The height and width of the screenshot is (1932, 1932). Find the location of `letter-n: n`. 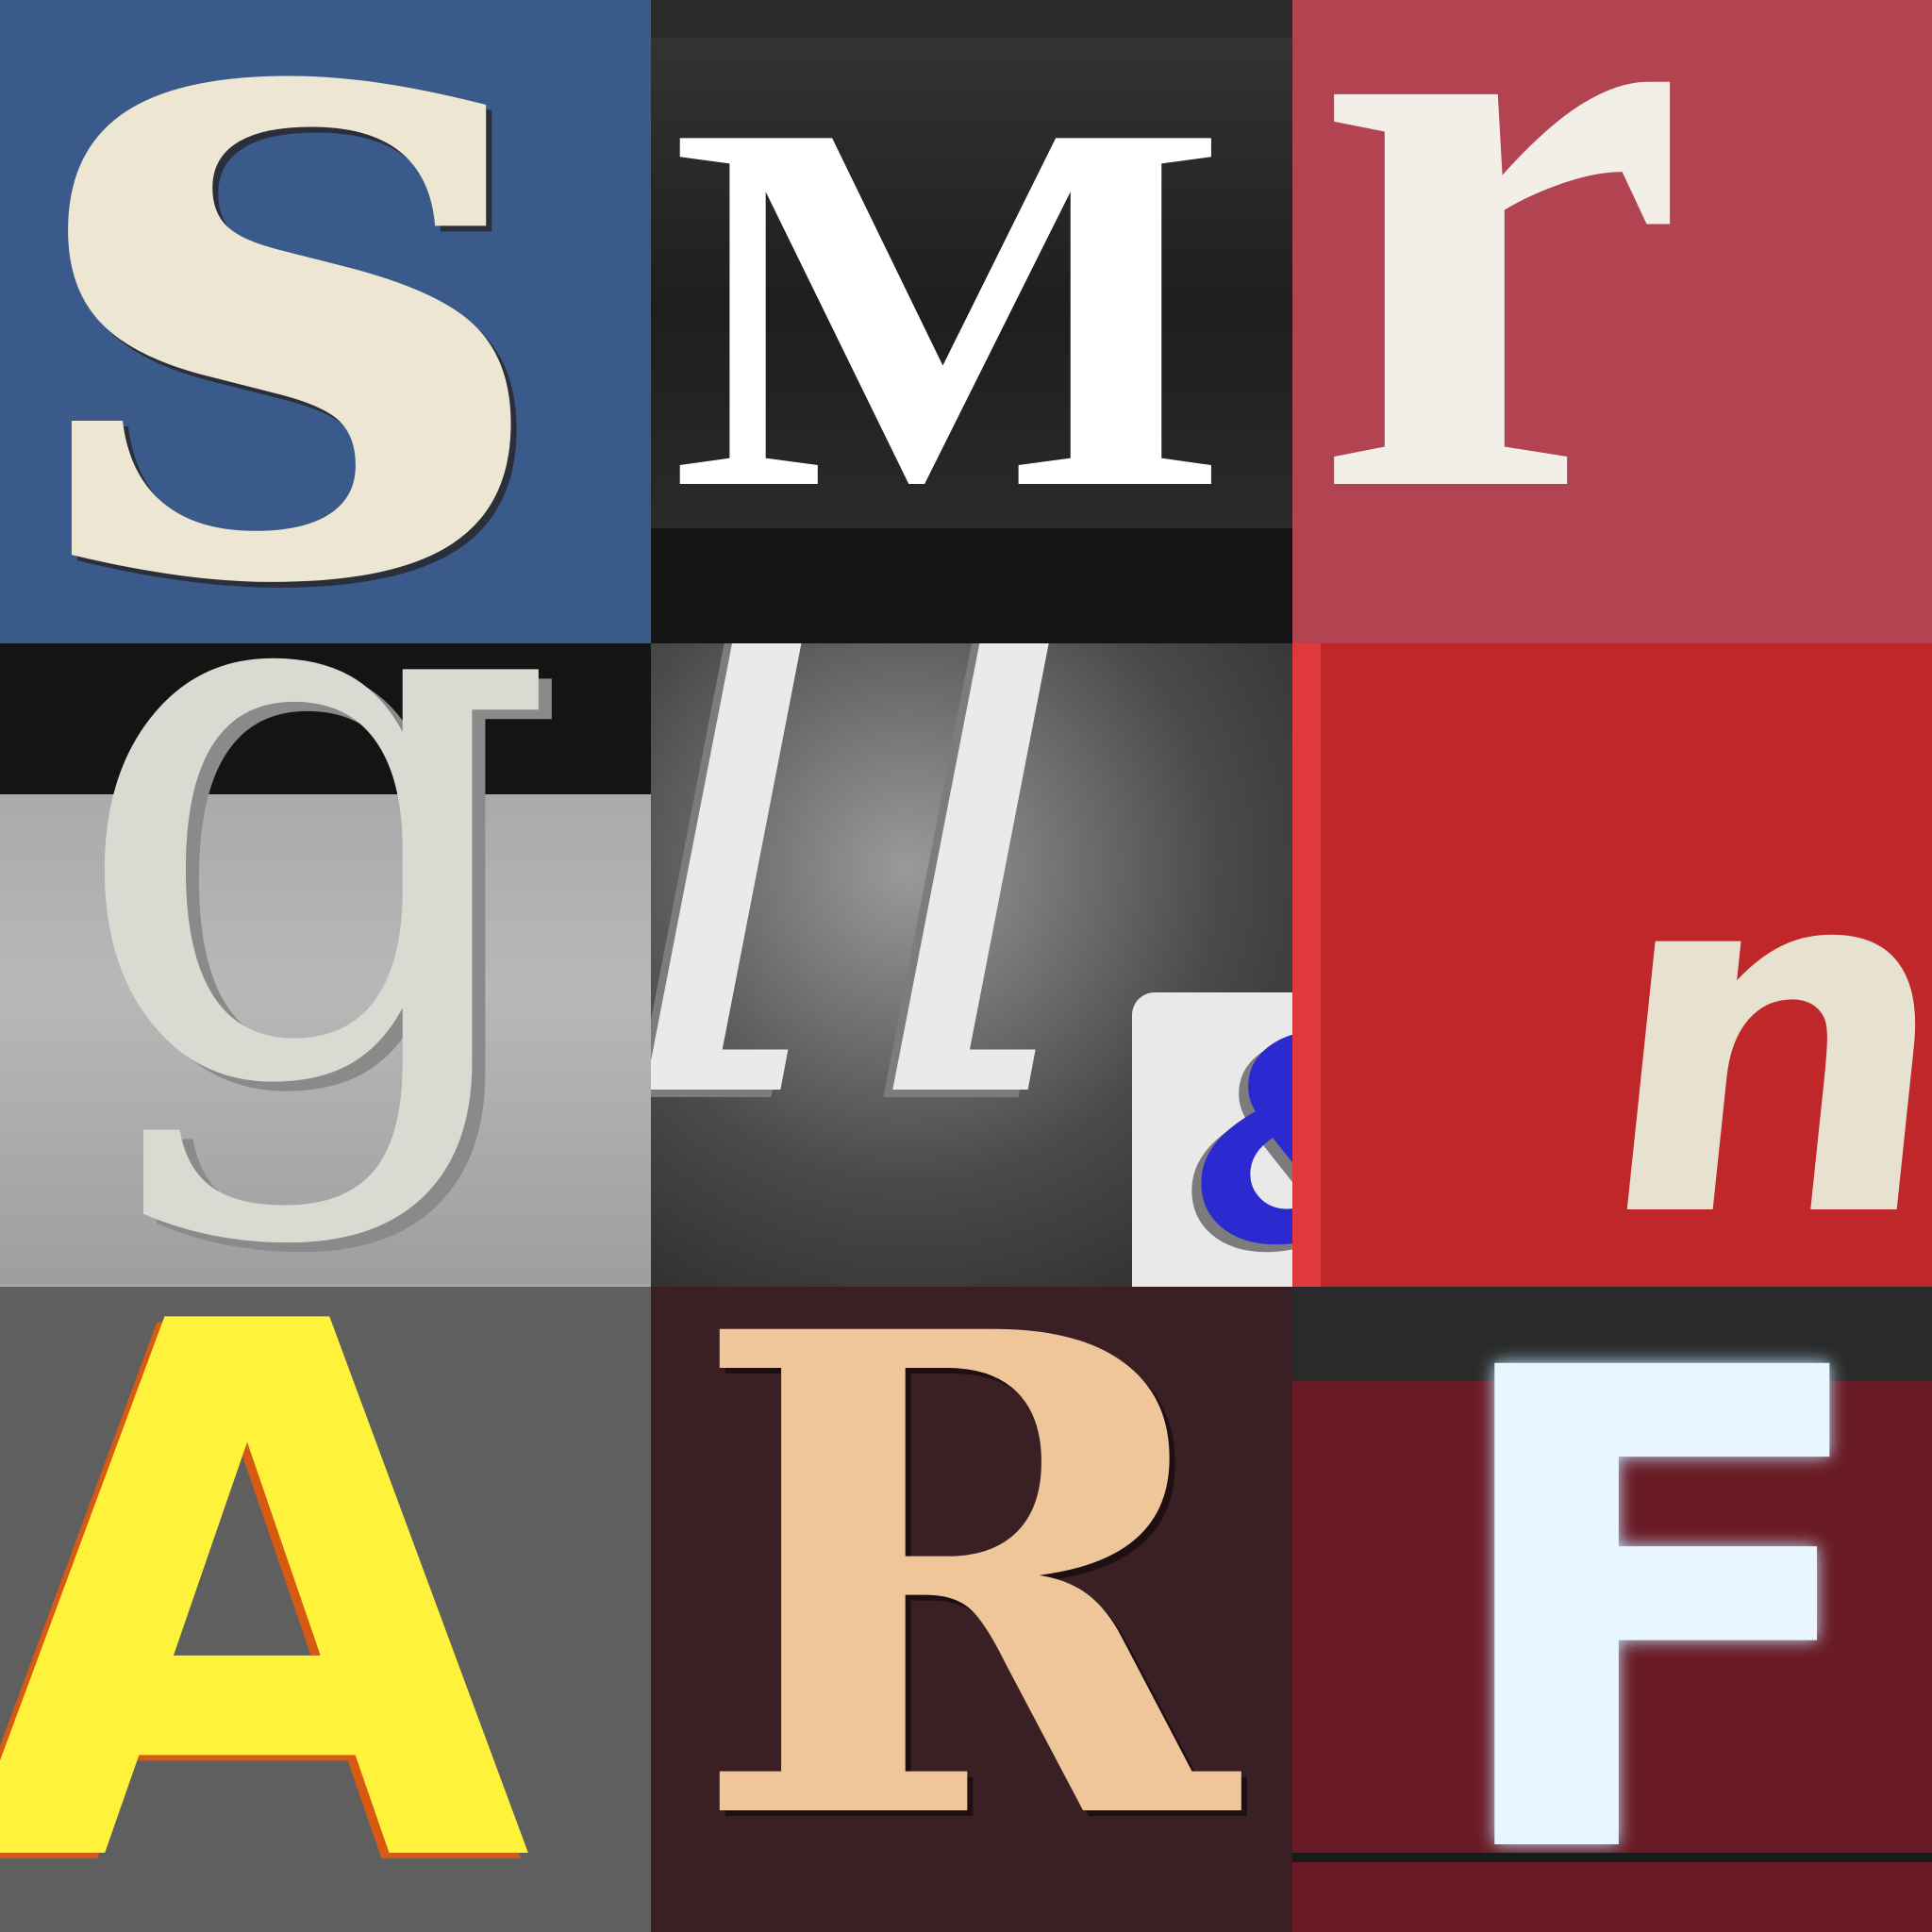

letter-n: n is located at coordinates (1753, 1021).